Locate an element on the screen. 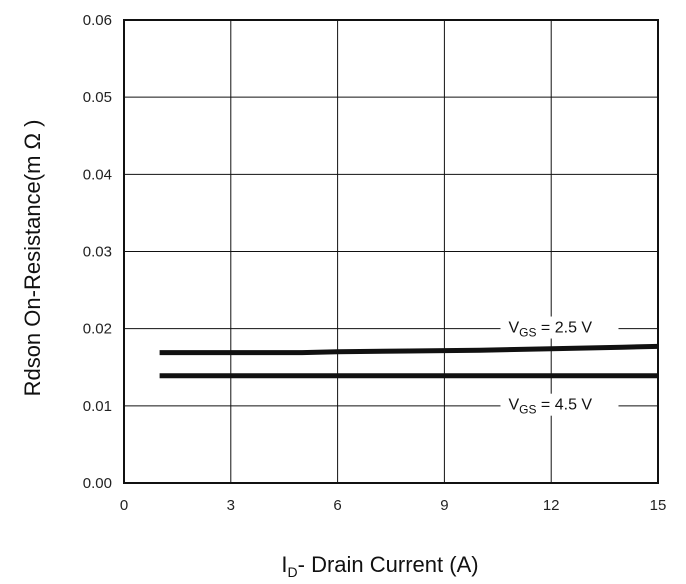 The width and height of the screenshot is (686, 584). y-tick-label: 0.01 is located at coordinates (97, 406).